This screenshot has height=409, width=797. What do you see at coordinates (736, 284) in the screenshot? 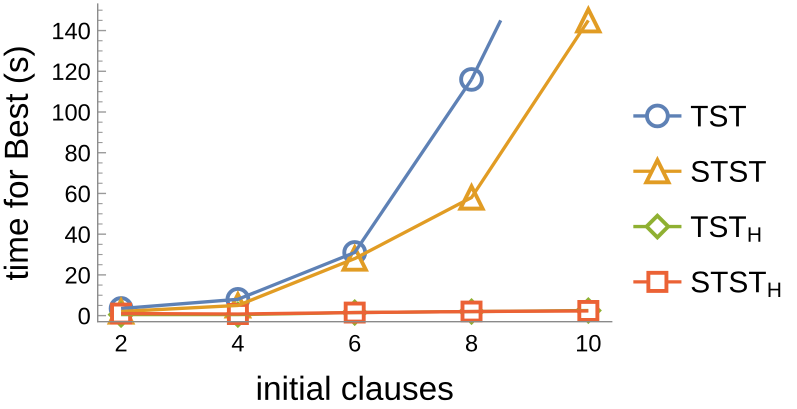
I see `legend-label: STST$_{H}$` at bounding box center [736, 284].